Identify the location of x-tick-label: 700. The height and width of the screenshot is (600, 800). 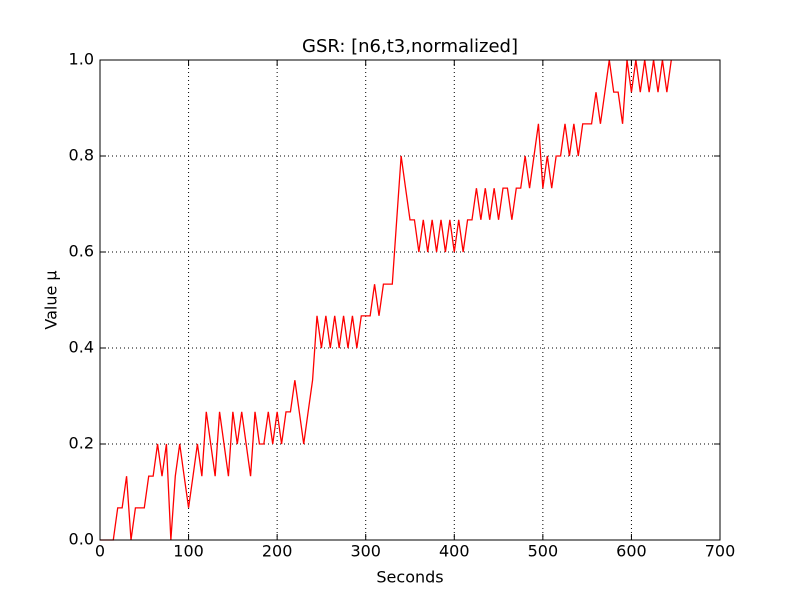
(720, 551).